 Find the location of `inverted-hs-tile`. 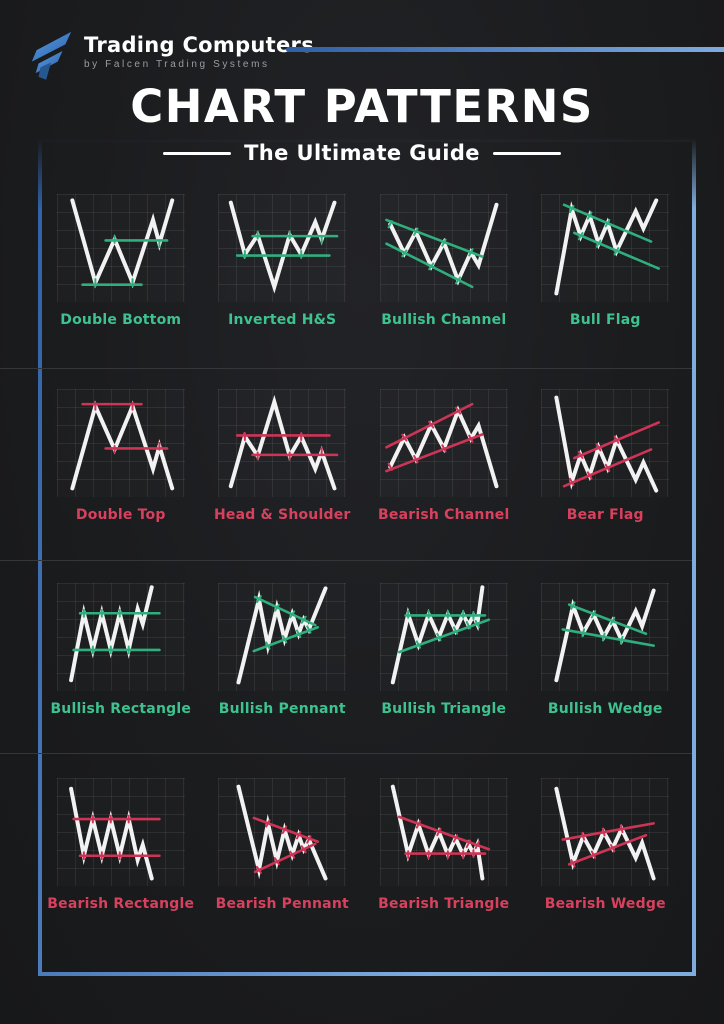

inverted-hs-tile is located at coordinates (282, 248).